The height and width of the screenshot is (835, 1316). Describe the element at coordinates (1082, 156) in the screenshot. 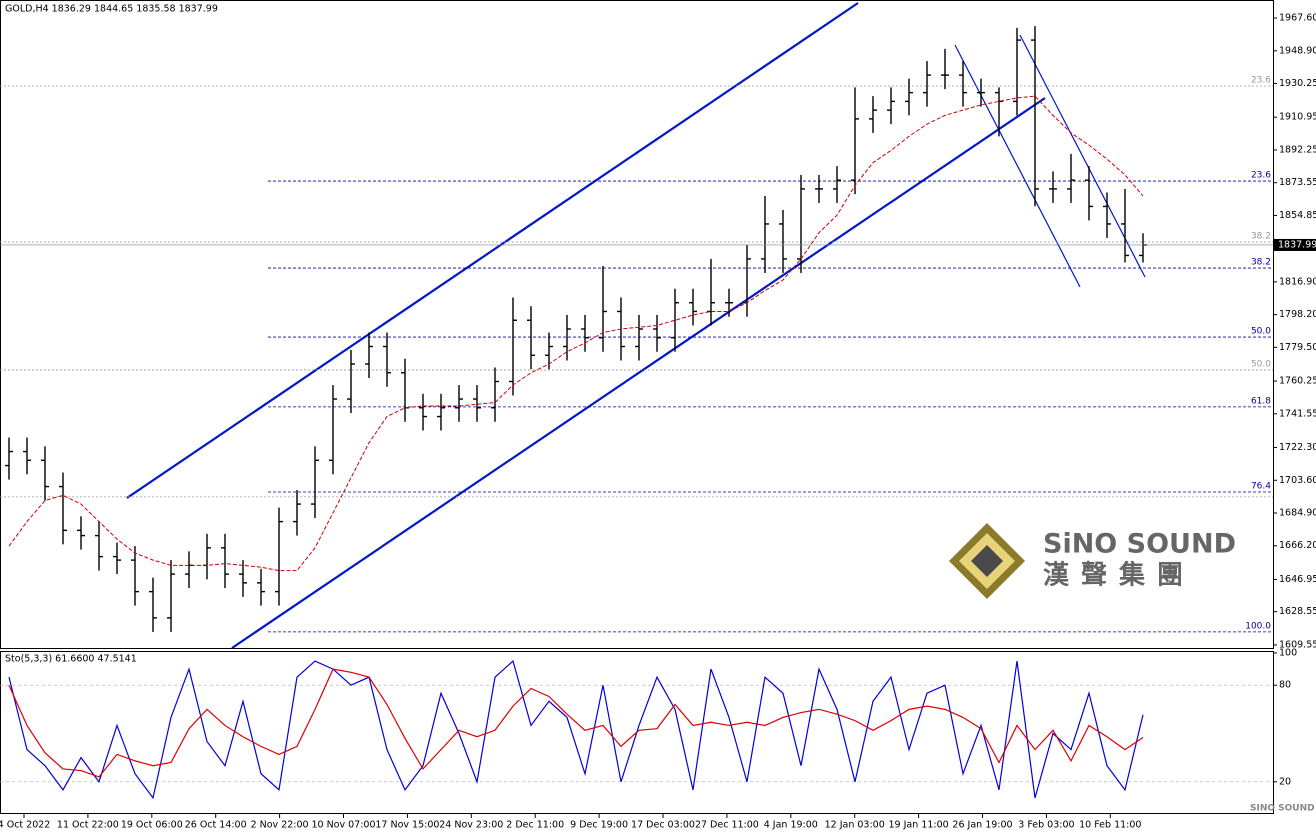

I see `down-channel-upper` at that location.